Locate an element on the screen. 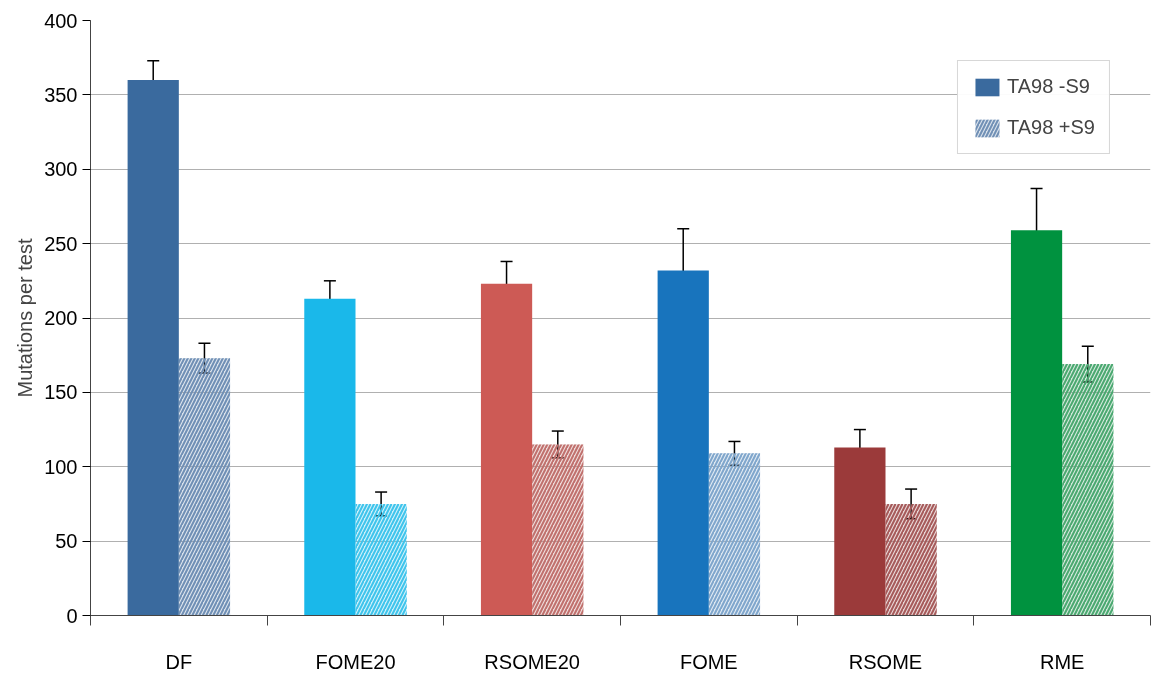 This screenshot has height=679, width=1164. y-axis-title: Mutations per test is located at coordinates (25, 318).